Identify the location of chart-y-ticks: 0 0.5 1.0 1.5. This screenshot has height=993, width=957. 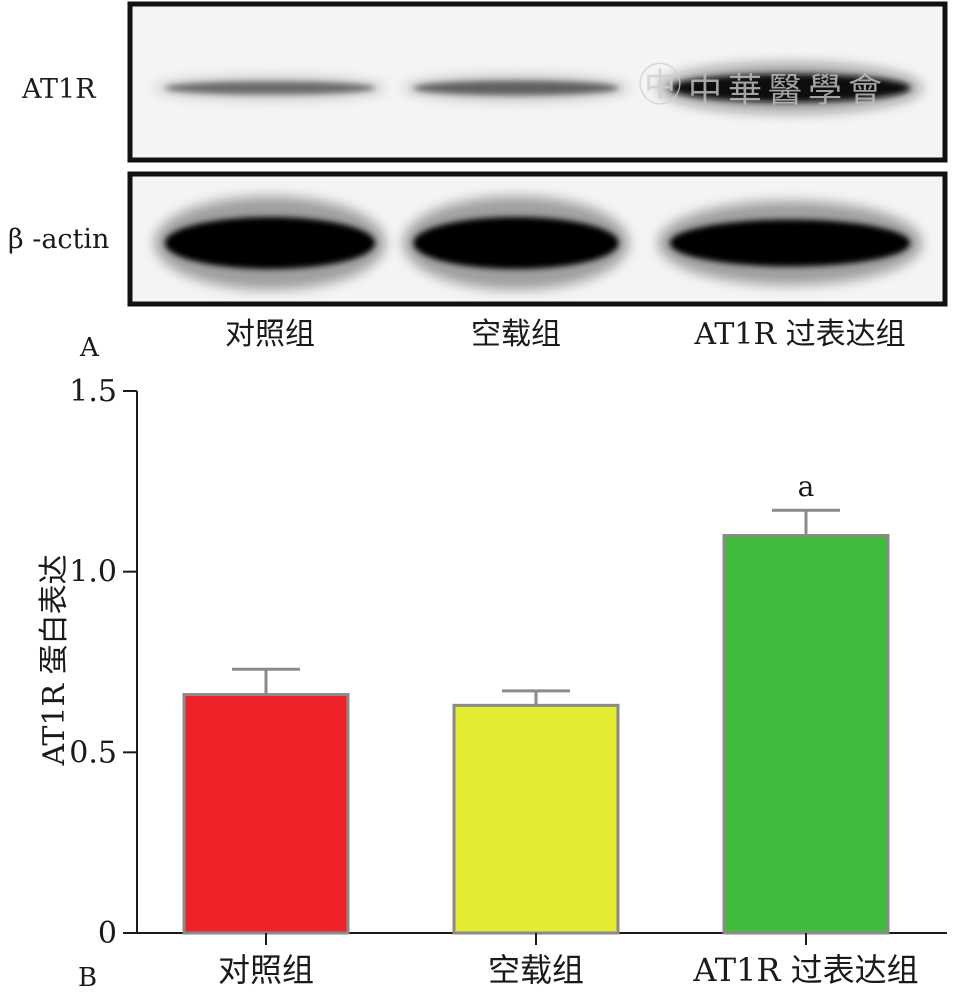
(103, 662).